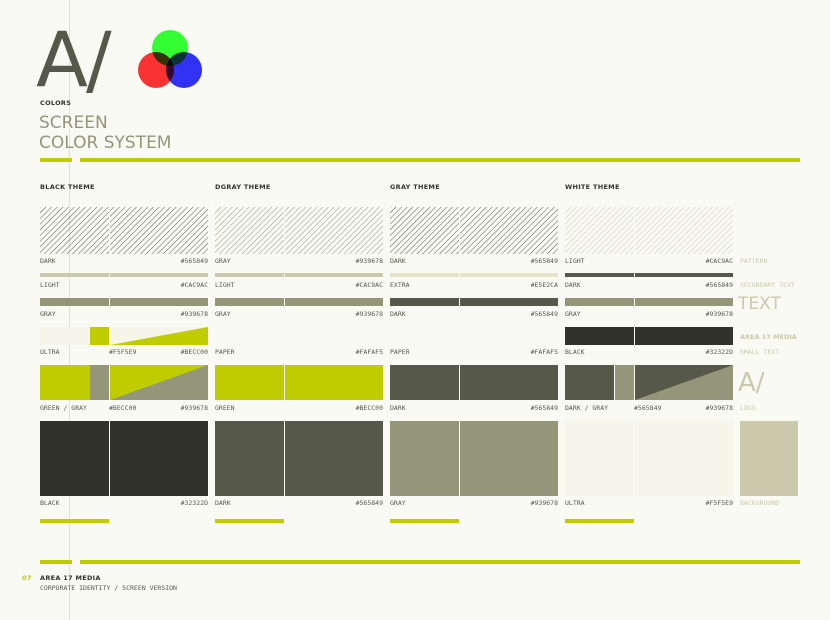  What do you see at coordinates (760, 503) in the screenshot?
I see `side-label-background: BACKGROUND` at bounding box center [760, 503].